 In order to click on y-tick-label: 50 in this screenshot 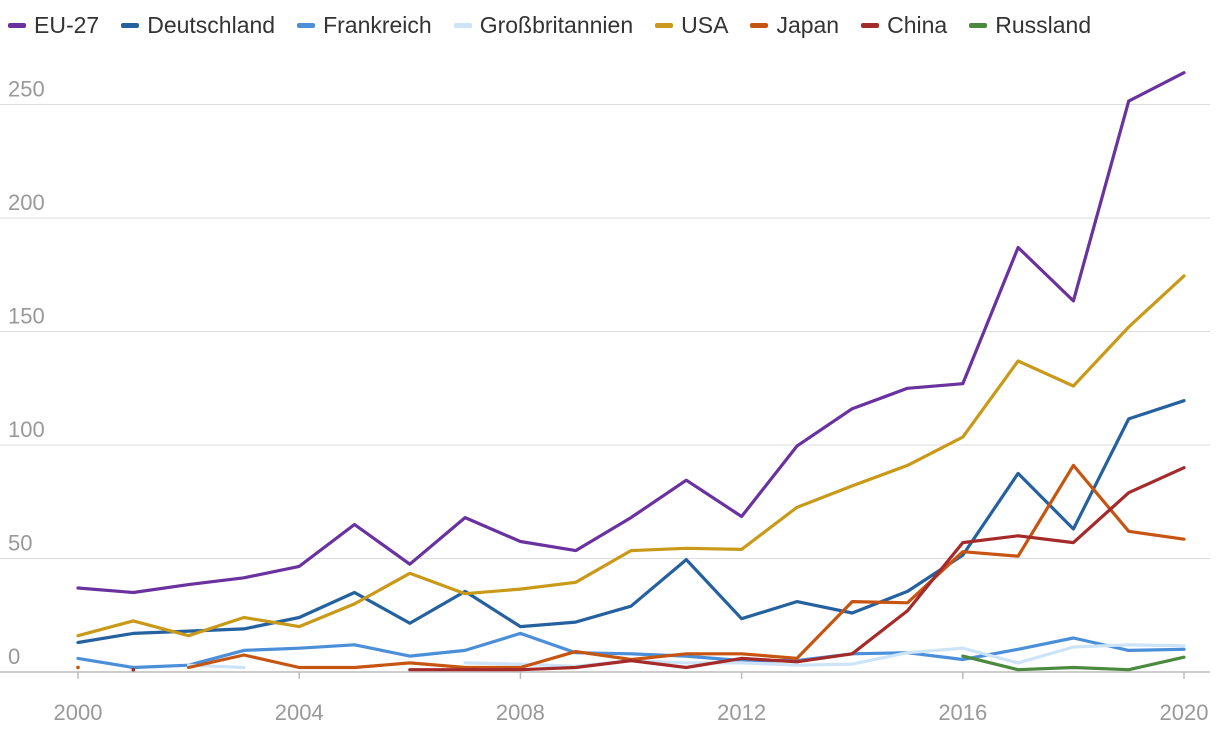, I will do `click(20, 543)`.